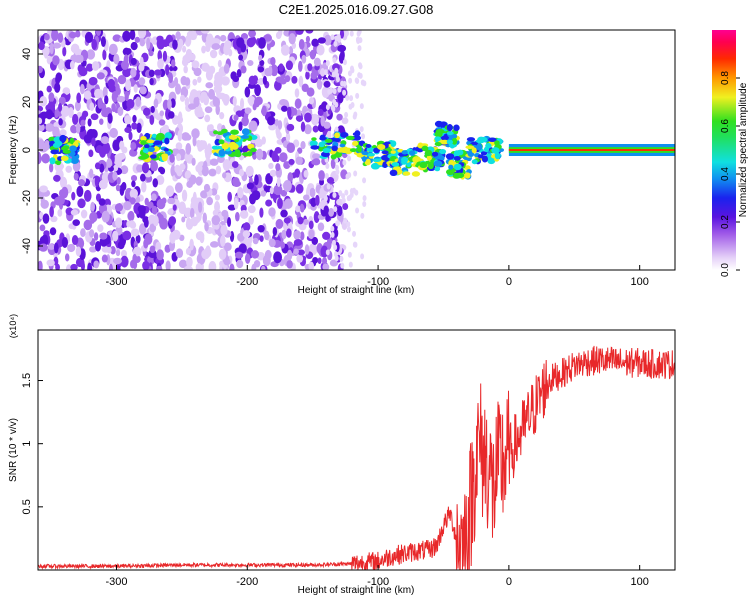 Image resolution: width=750 pixels, height=600 pixels. What do you see at coordinates (32, 151) in the screenshot?
I see `spectrogram-y-axis: -40 -20 0 20 40` at bounding box center [32, 151].